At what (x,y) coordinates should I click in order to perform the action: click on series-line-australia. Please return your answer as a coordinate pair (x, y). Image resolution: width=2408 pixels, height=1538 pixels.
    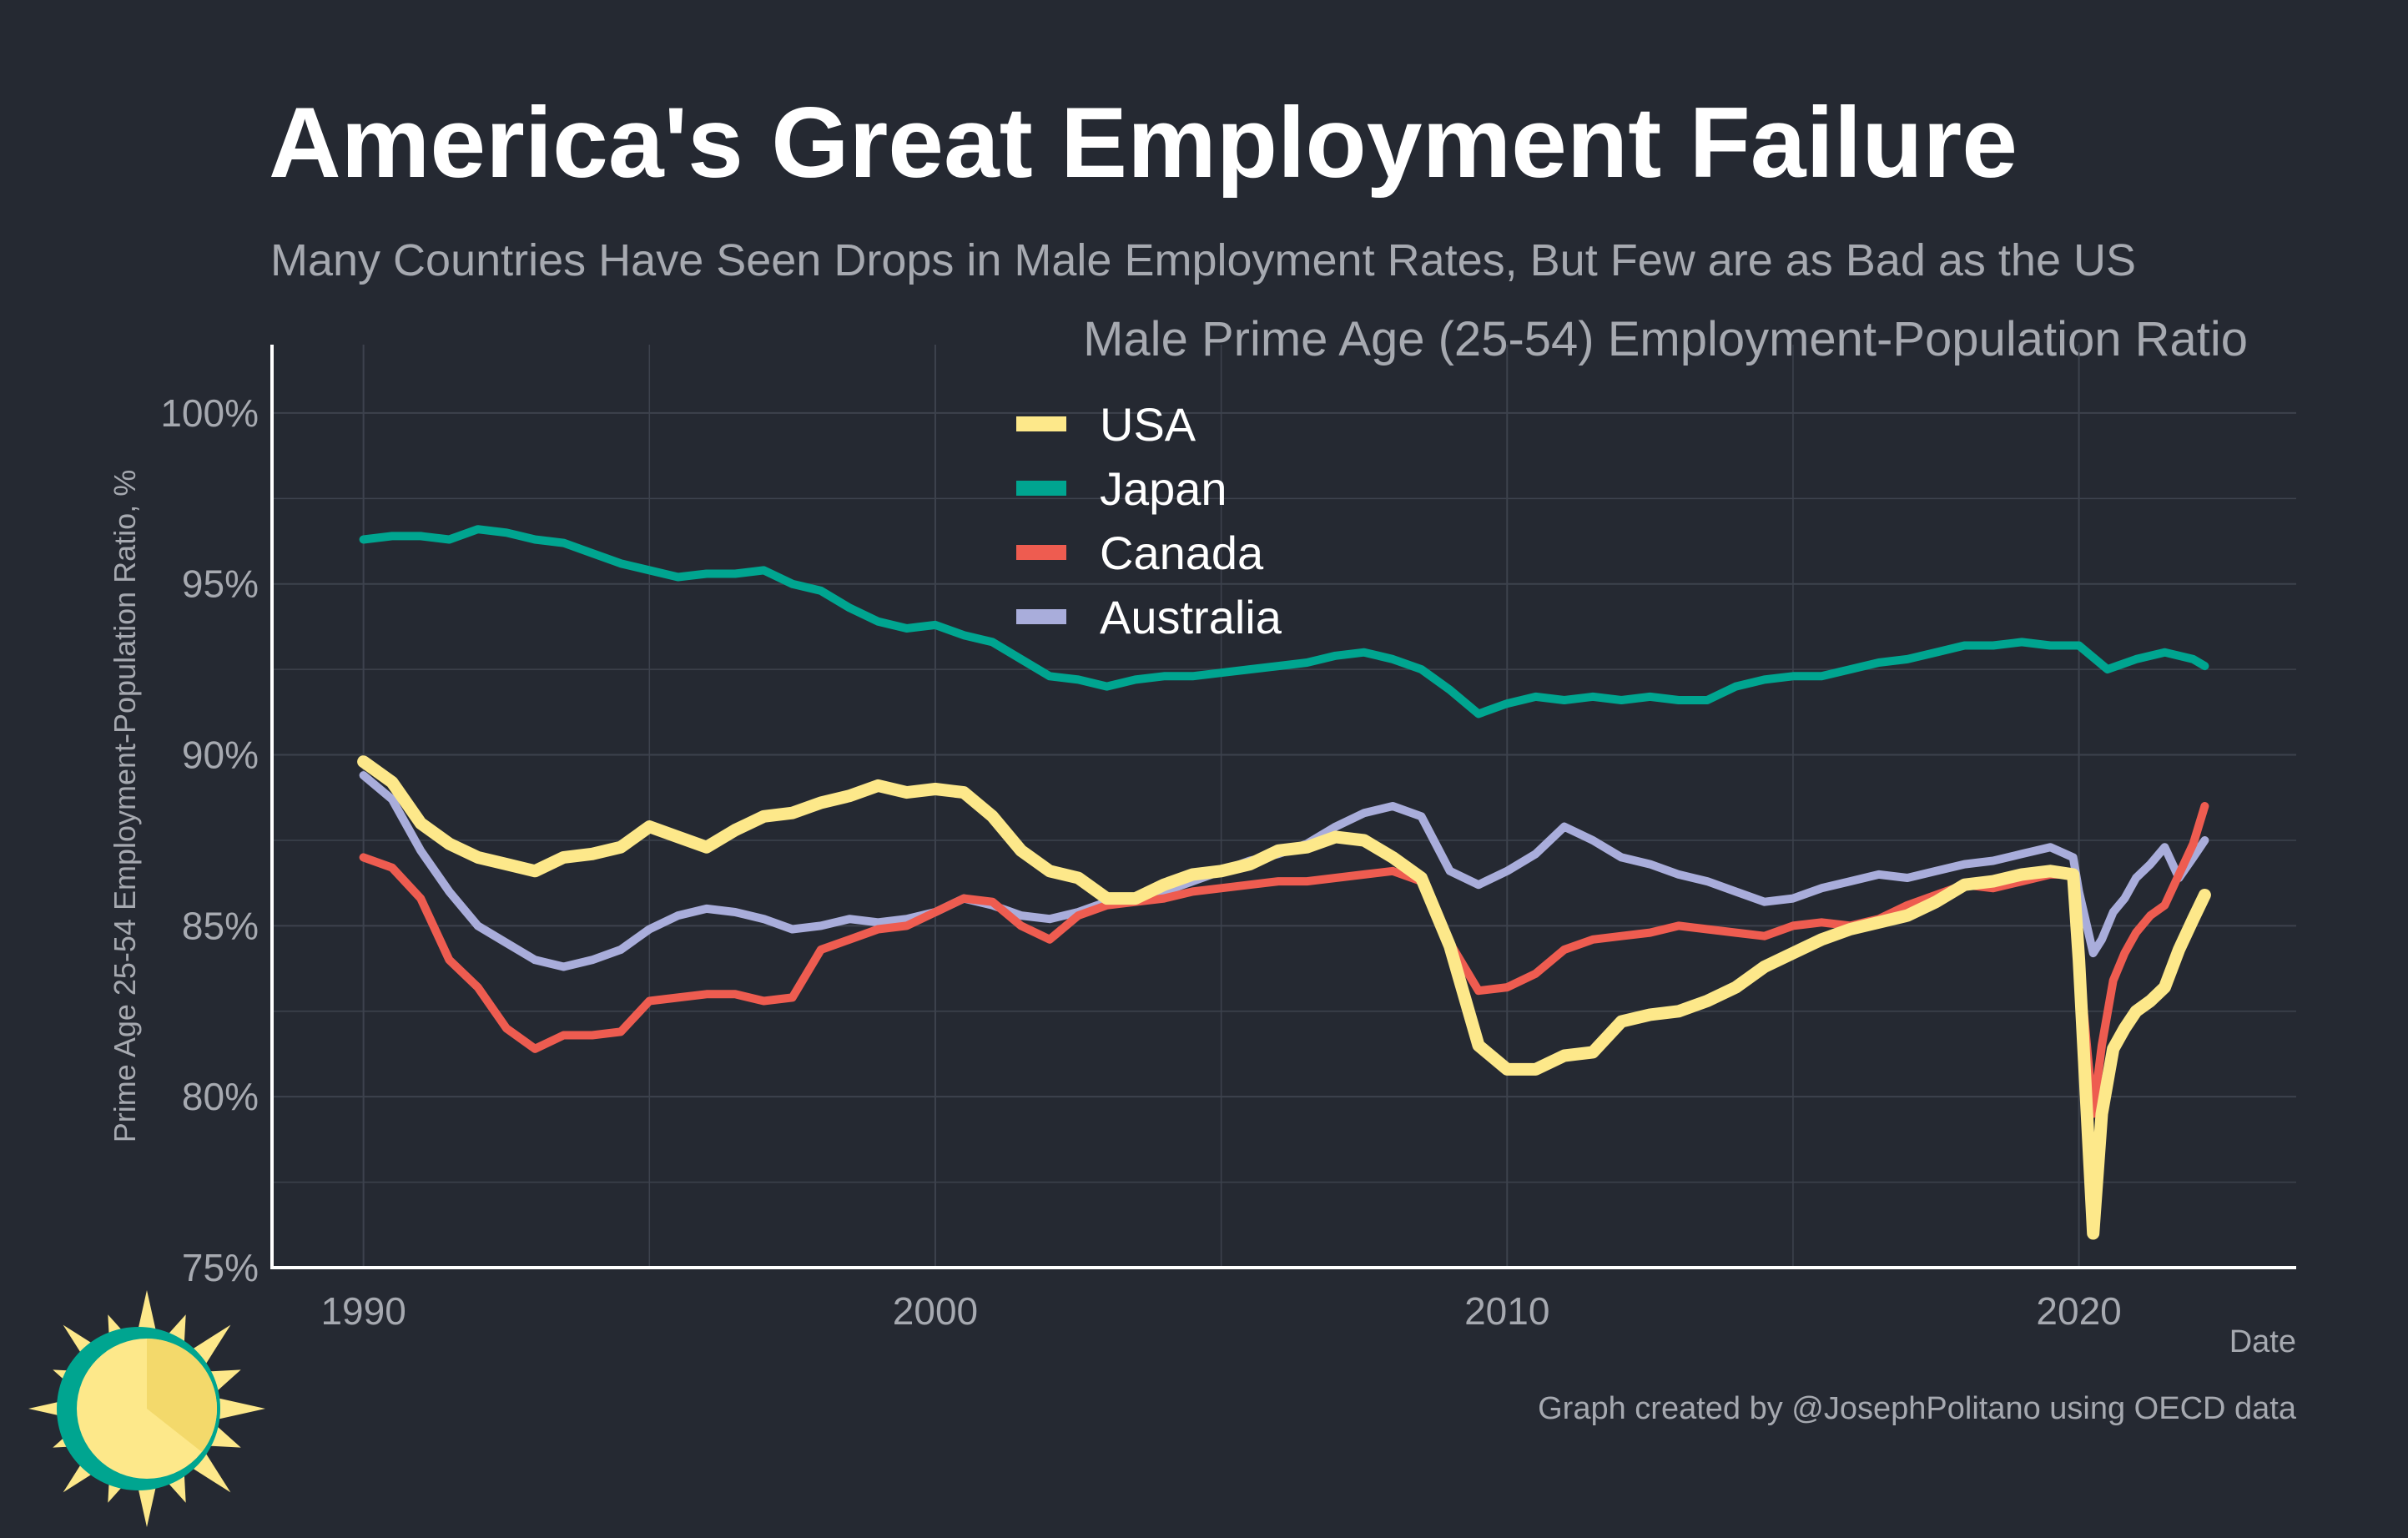
    Looking at the image, I should click on (1284, 871).